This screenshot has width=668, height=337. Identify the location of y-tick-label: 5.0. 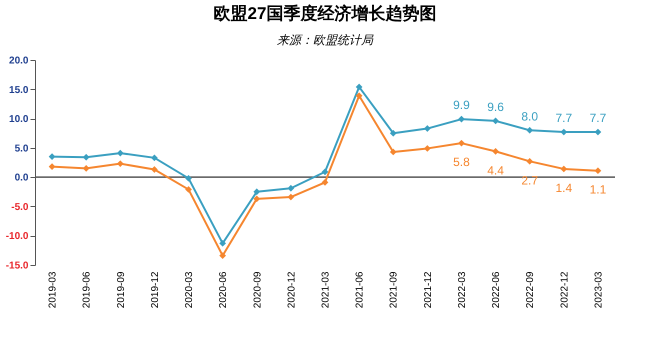
(21, 148).